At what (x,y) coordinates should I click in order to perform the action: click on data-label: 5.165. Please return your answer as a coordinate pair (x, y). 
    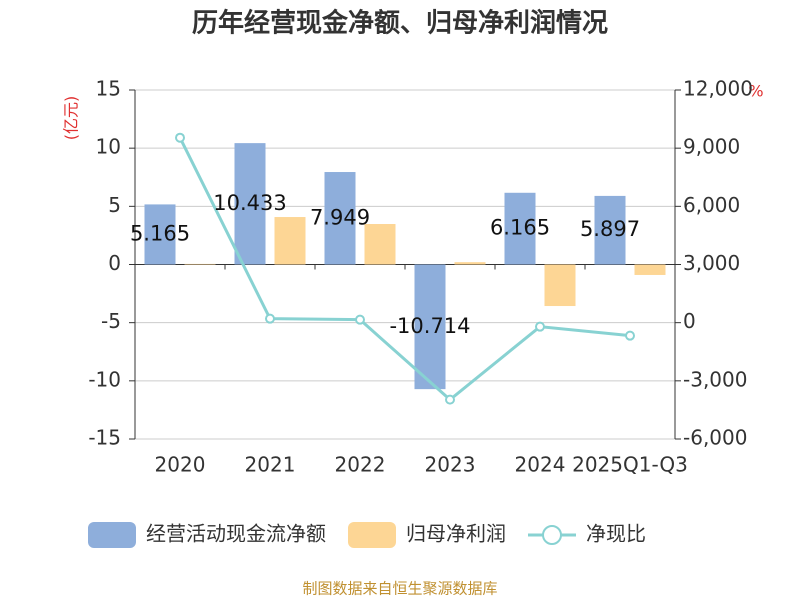
    Looking at the image, I should click on (160, 233).